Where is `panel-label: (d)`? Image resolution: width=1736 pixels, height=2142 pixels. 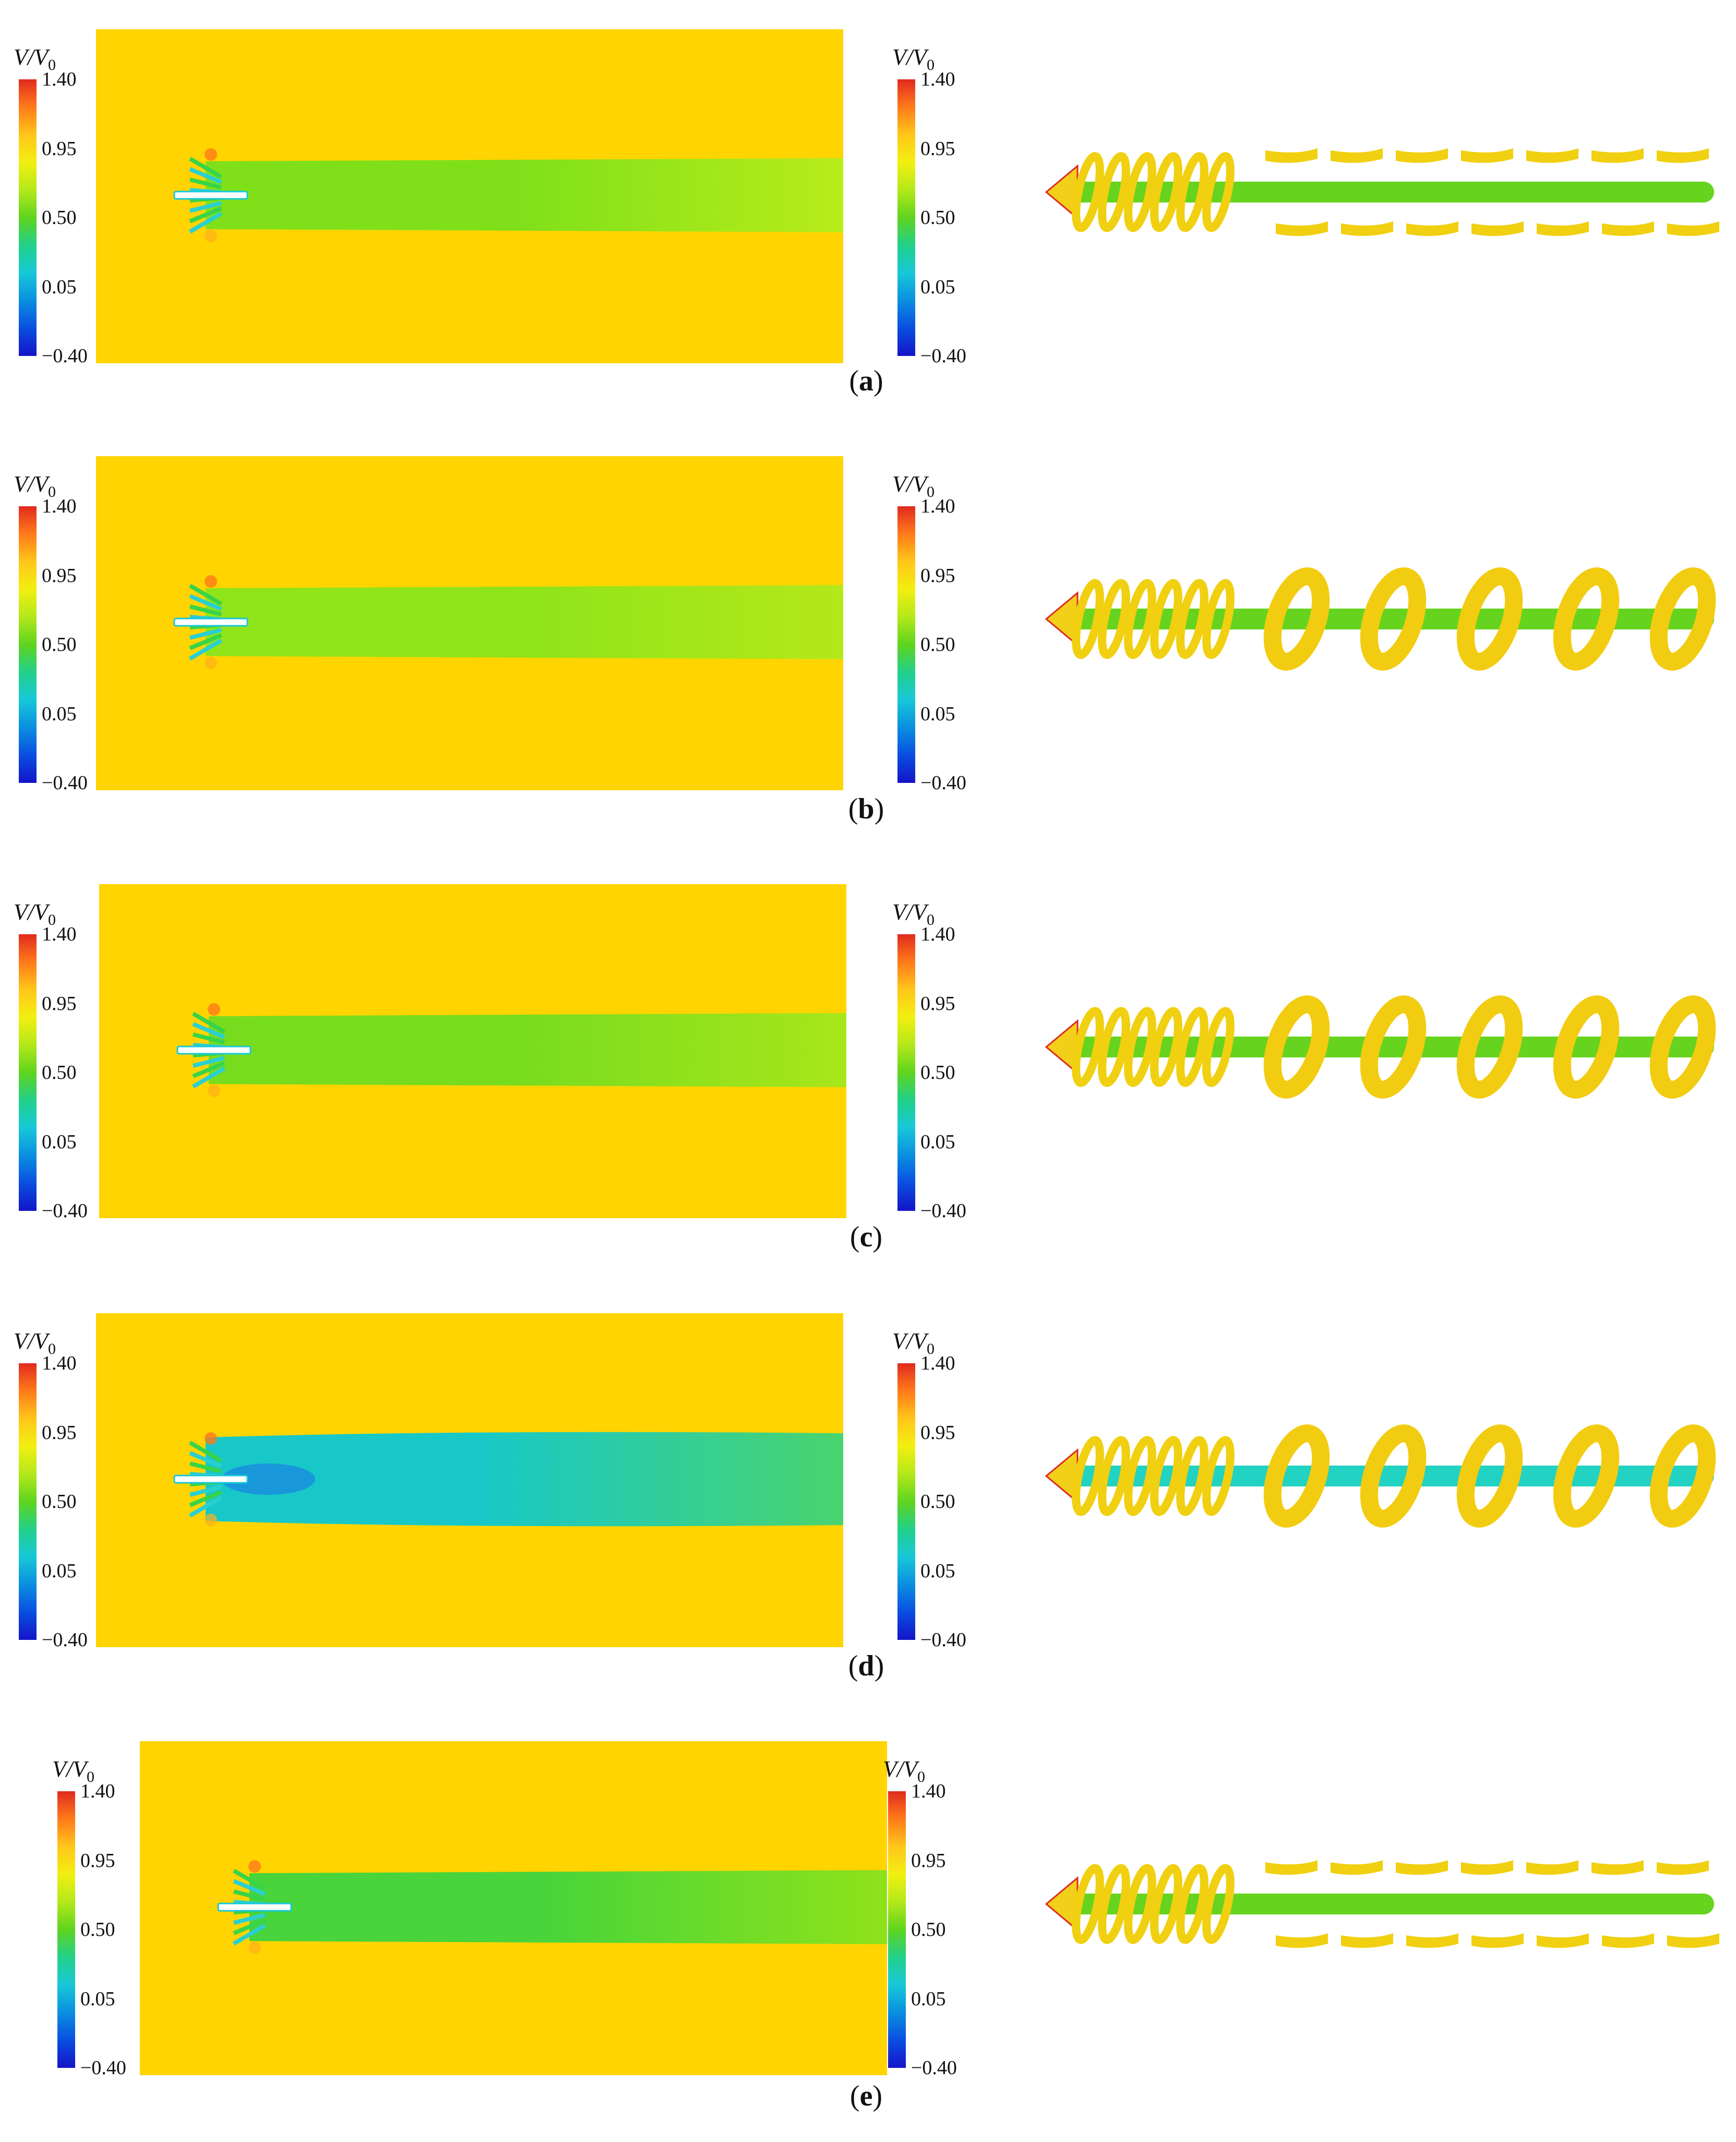 panel-label: (d) is located at coordinates (866, 1666).